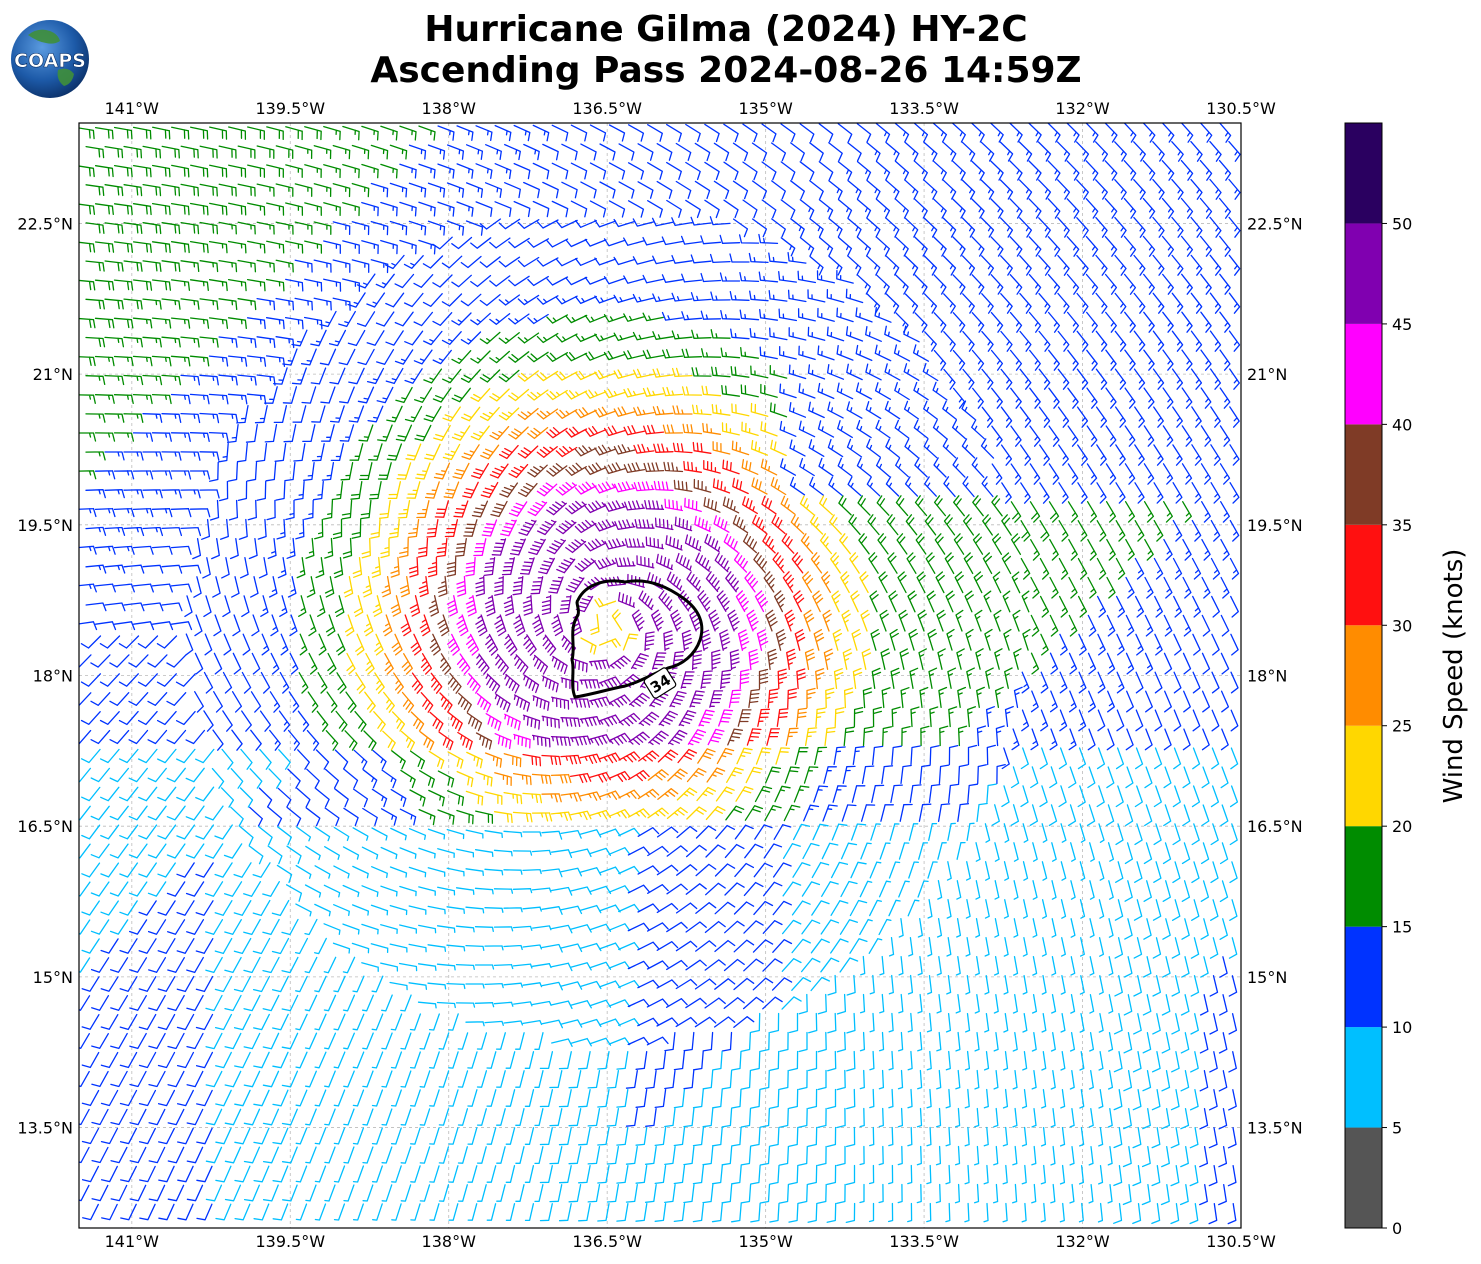 The width and height of the screenshot is (1481, 1264). Describe the element at coordinates (45, 223) in the screenshot. I see `lat-tick-label-left: 22.5°N` at that location.